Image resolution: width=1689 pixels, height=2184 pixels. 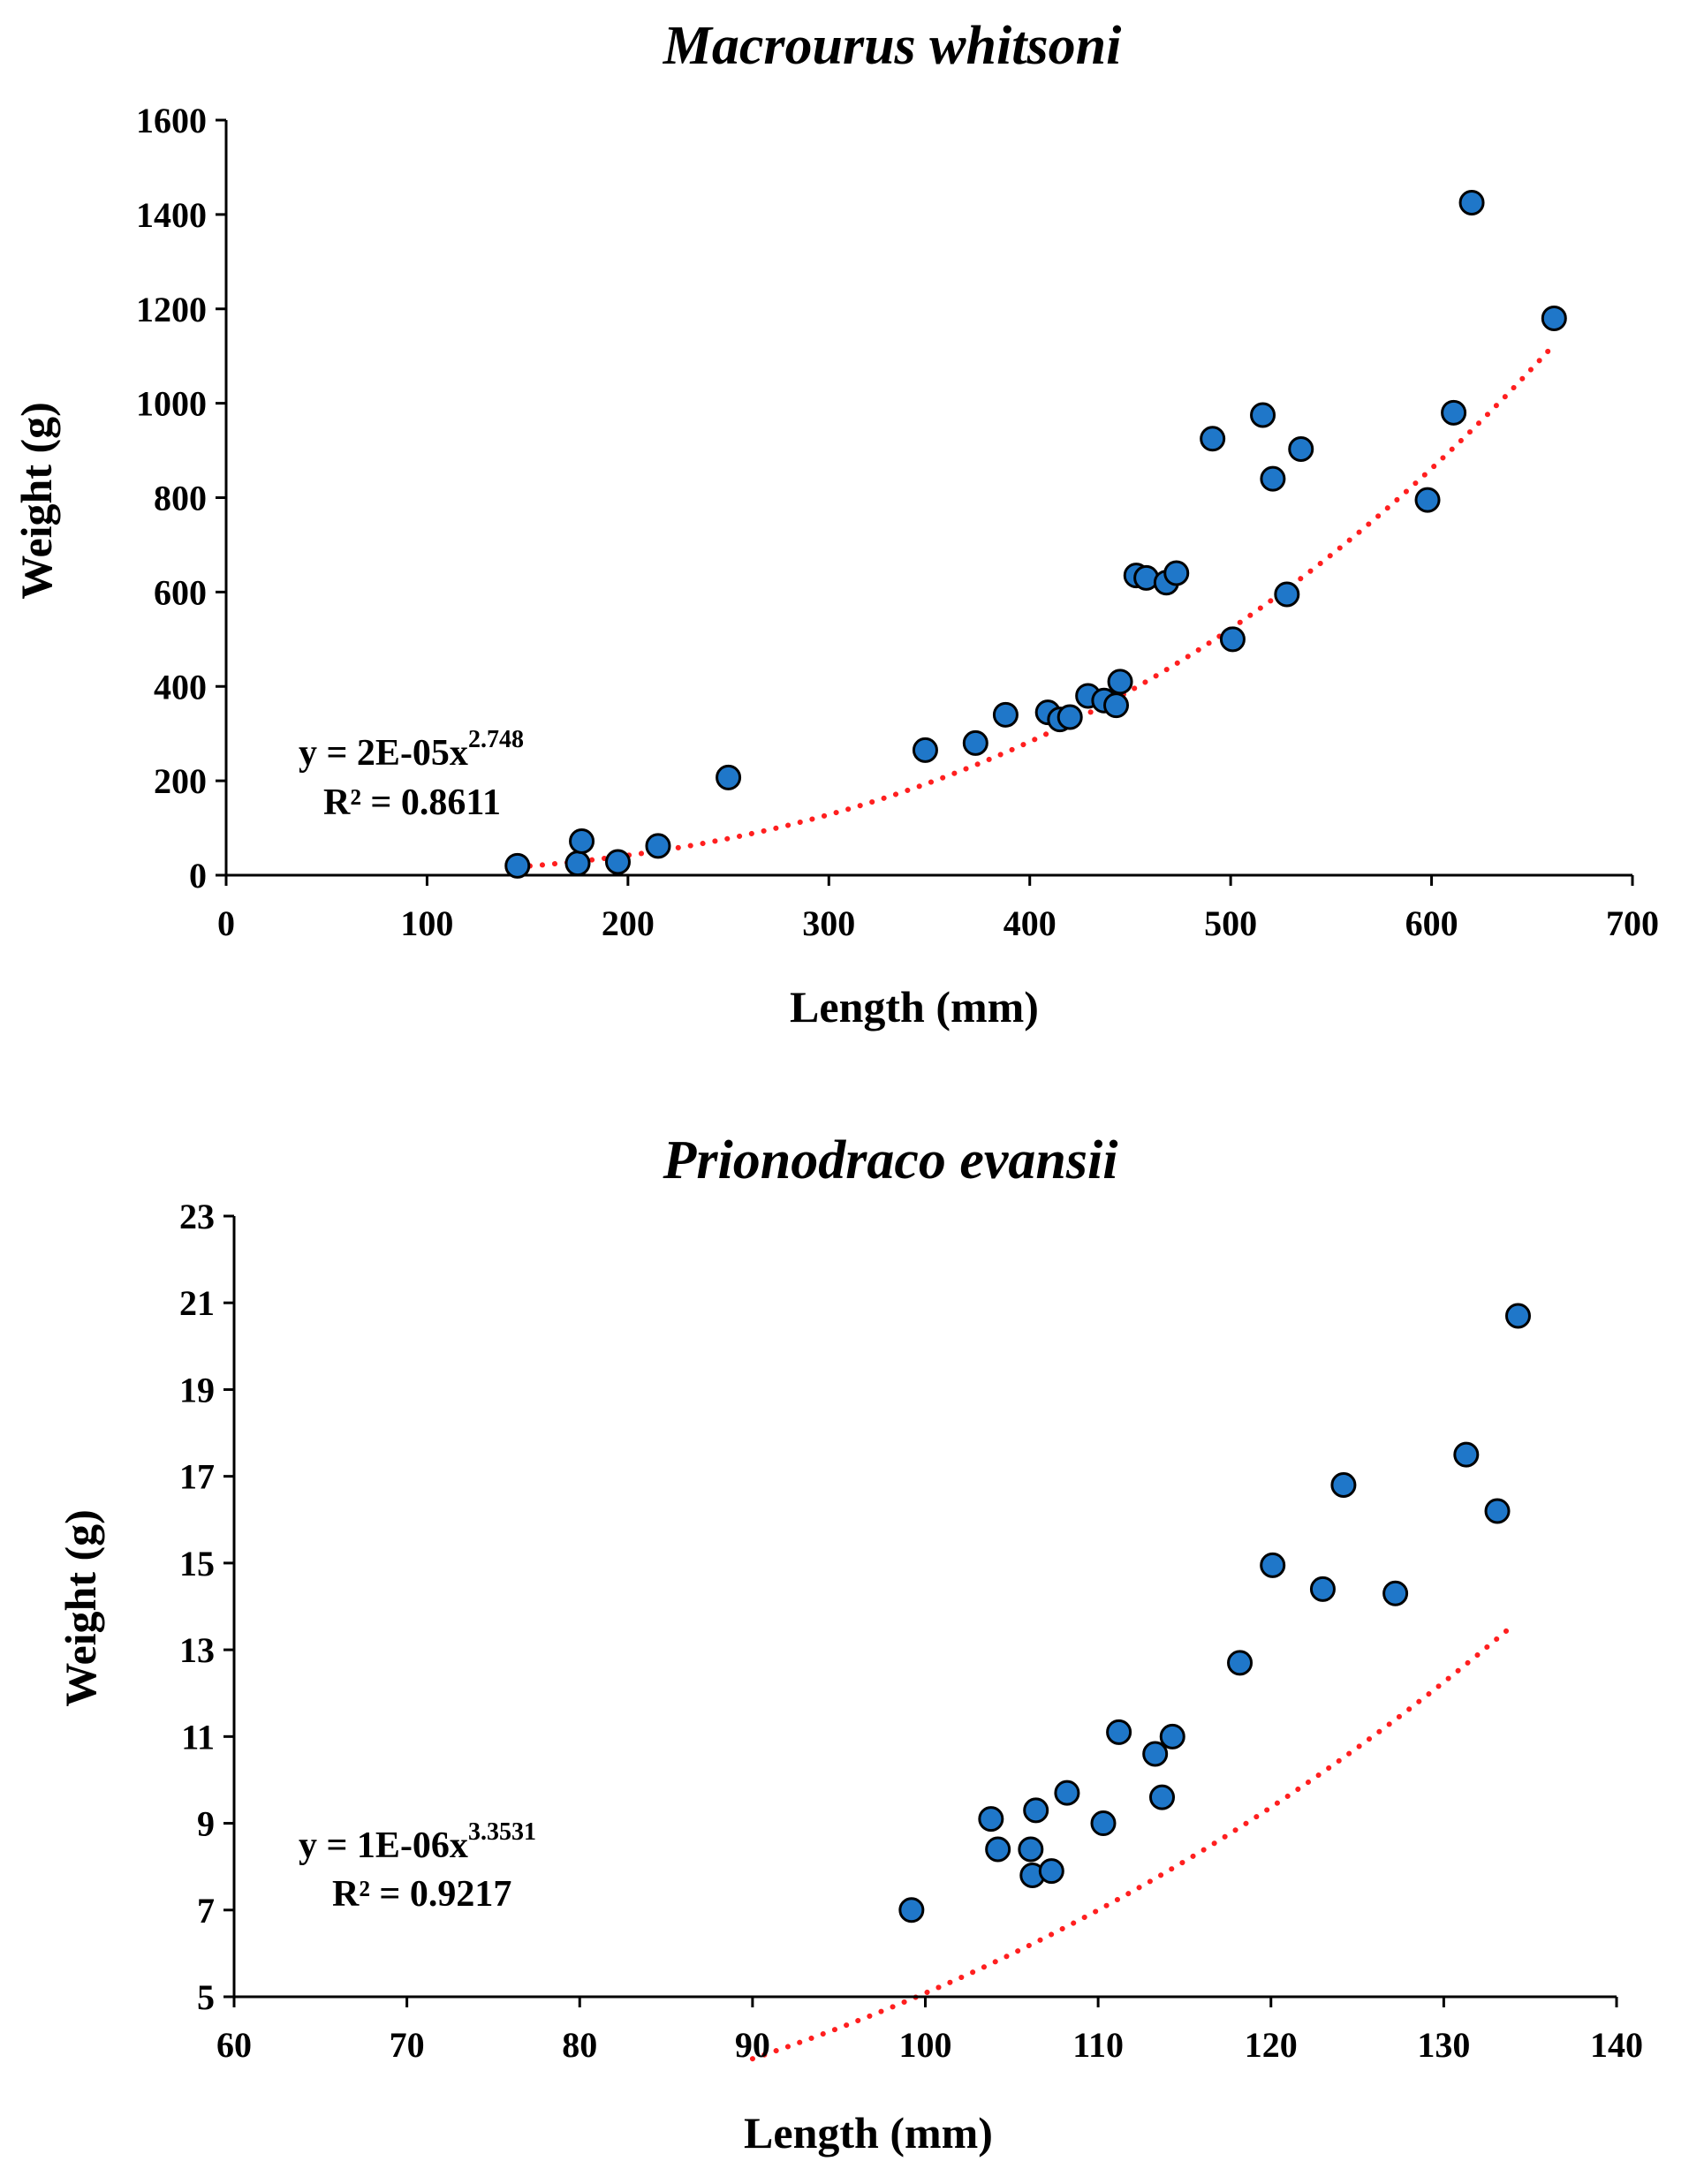 I want to click on y-tick-label: 9, so click(x=206, y=1824).